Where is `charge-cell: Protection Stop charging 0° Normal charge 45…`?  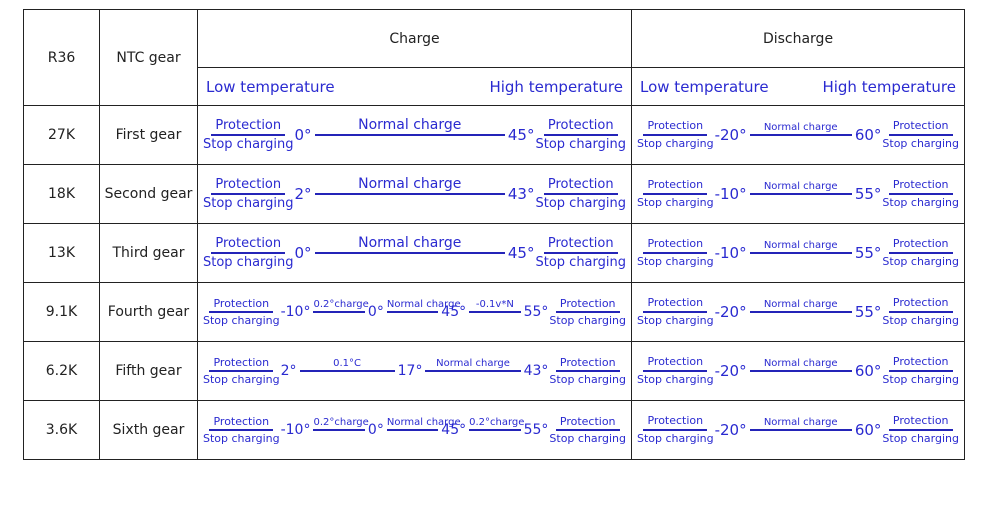 charge-cell: Protection Stop charging 0° Normal charge 45… is located at coordinates (414, 135).